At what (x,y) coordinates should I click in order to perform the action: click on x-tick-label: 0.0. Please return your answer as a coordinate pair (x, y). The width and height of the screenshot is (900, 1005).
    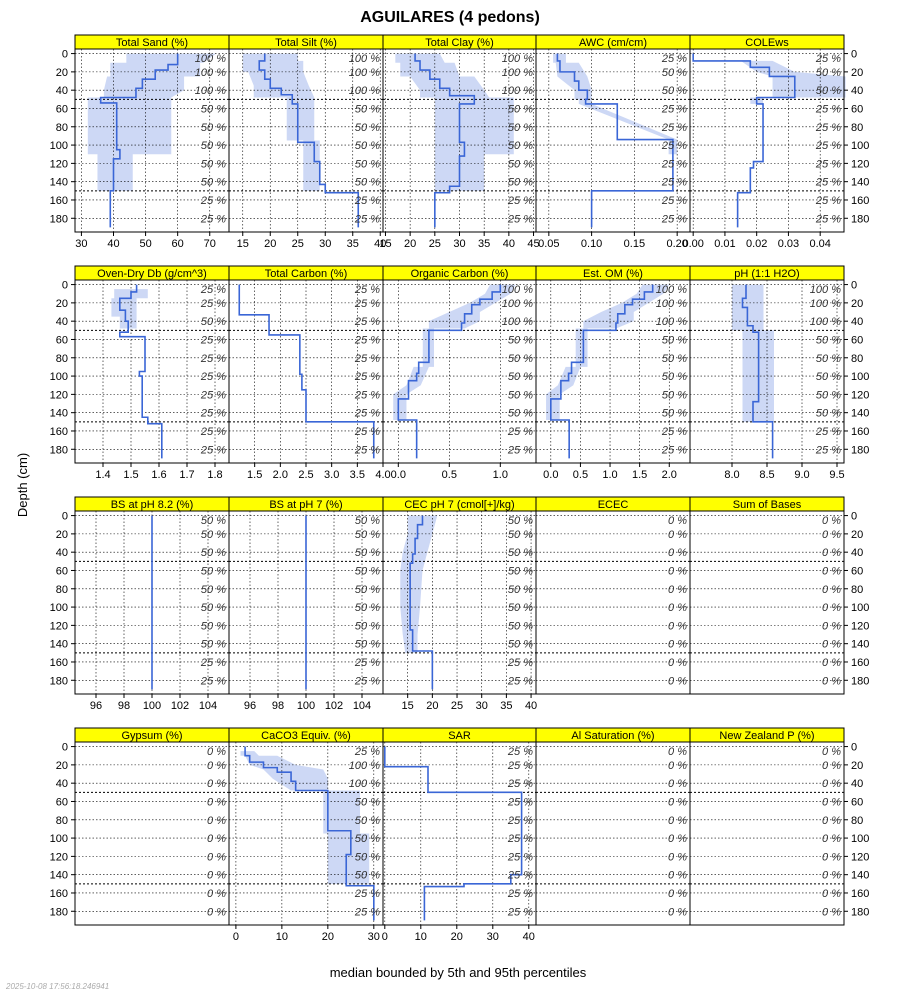
    Looking at the image, I should click on (550, 475).